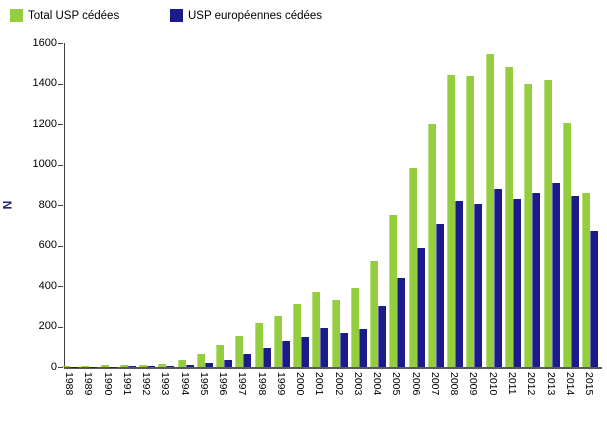  What do you see at coordinates (47, 204) in the screenshot?
I see `y-tick-label-800: 800` at bounding box center [47, 204].